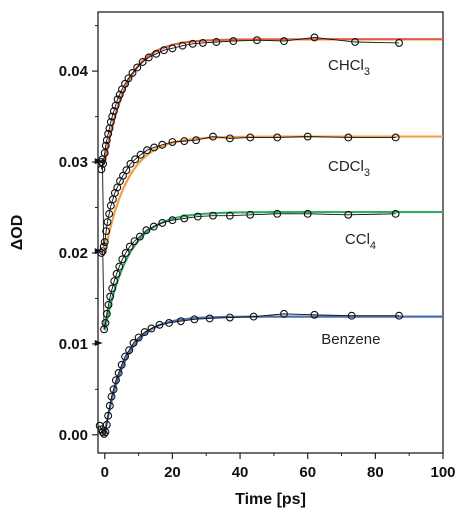 The height and width of the screenshot is (512, 458). What do you see at coordinates (78, 234) in the screenshot?
I see `y-axis: 0.00 0.01 0.02 0.03 0.04` at bounding box center [78, 234].